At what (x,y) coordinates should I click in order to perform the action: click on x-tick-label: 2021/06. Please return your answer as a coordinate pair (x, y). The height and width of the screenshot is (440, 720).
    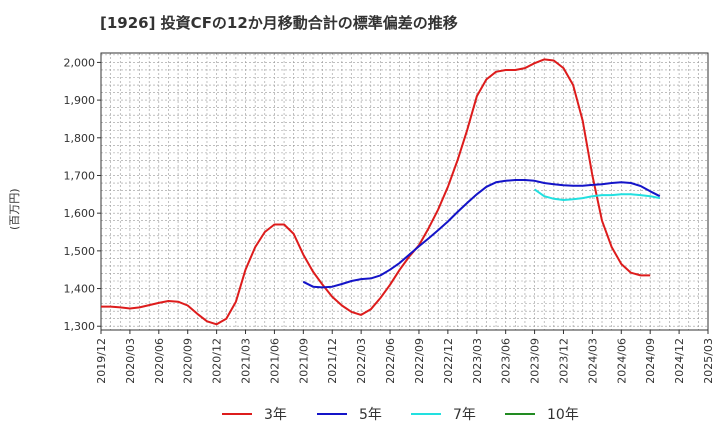
    Looking at the image, I should click on (274, 361).